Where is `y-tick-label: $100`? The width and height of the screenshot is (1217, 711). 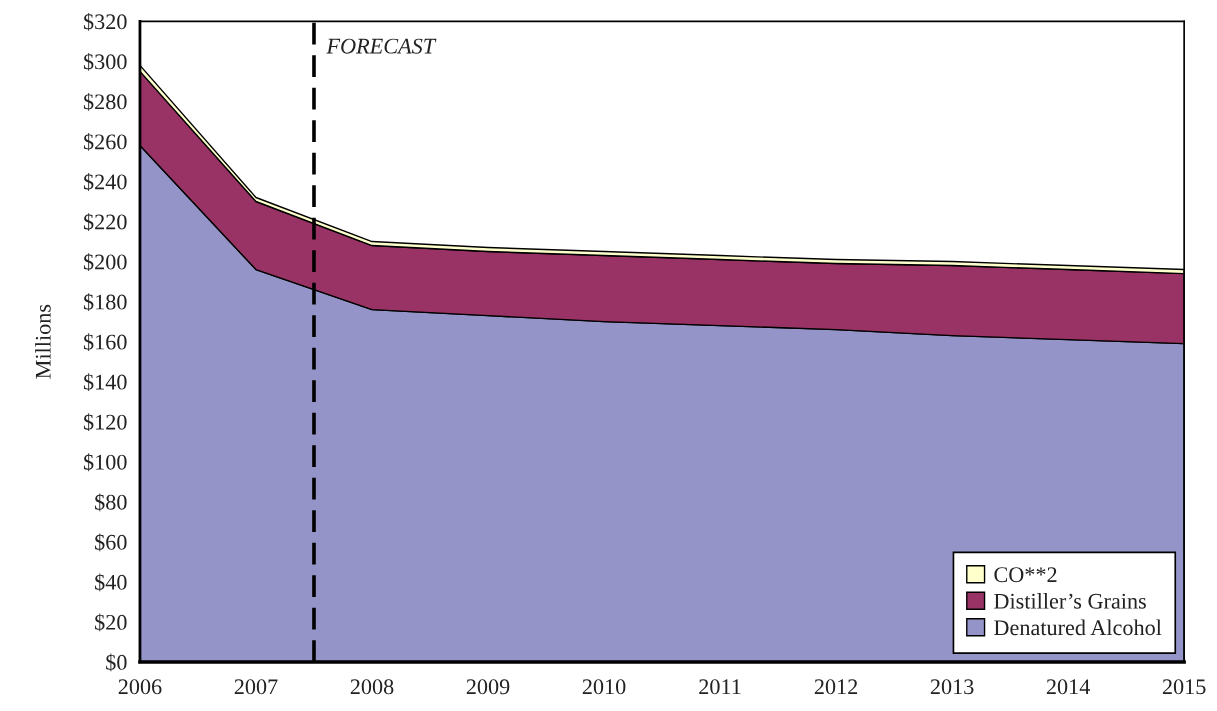
y-tick-label: $100 is located at coordinates (105, 462).